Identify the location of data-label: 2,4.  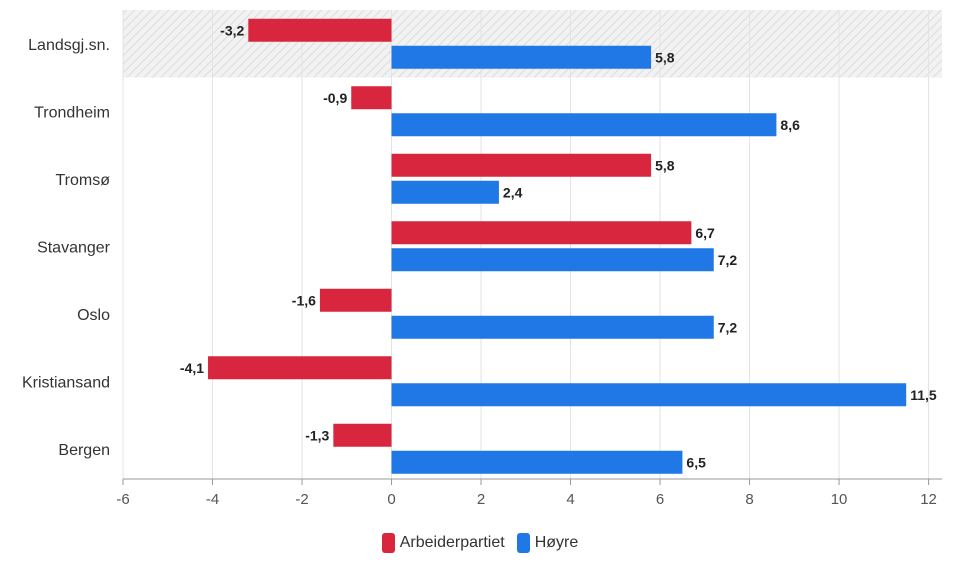
(513, 192).